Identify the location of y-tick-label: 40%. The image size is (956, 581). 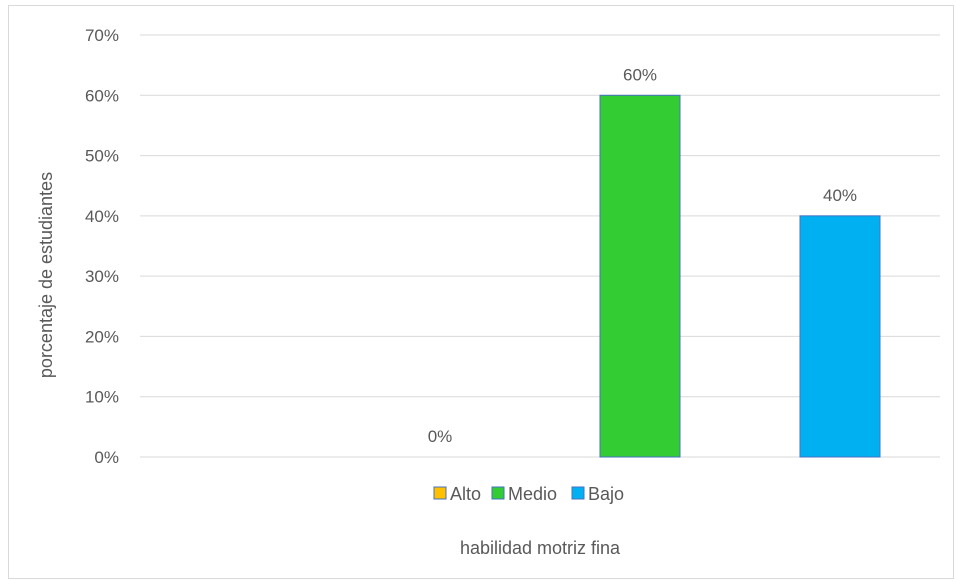
(102, 216).